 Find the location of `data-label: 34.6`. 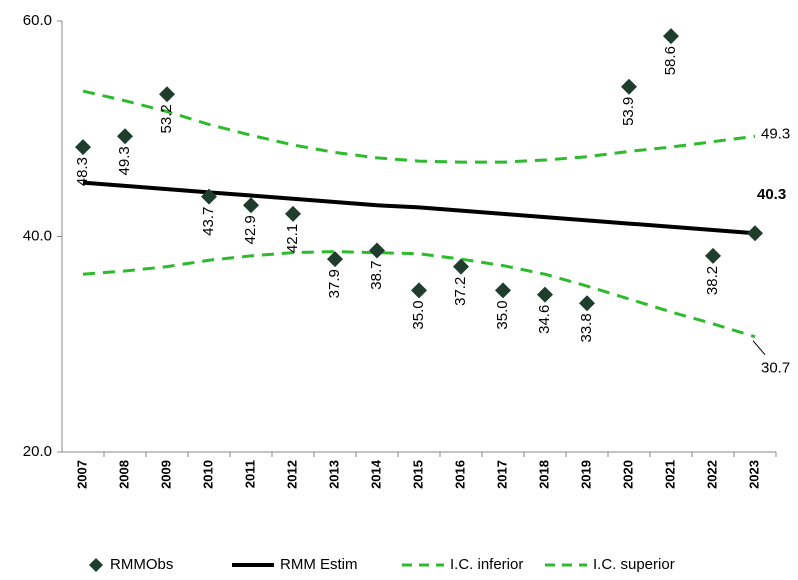

data-label: 34.6 is located at coordinates (544, 319).